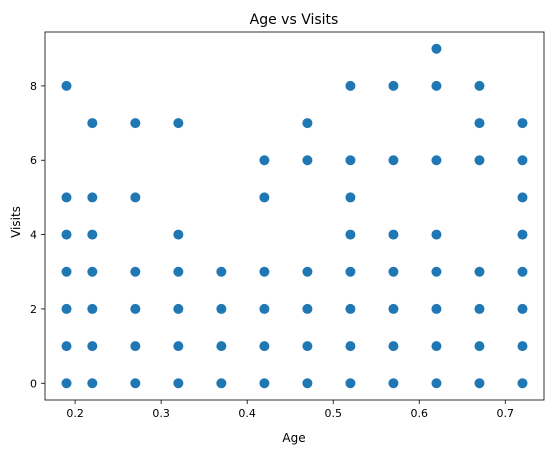 Image resolution: width=554 pixels, height=455 pixels. I want to click on y-axis-label: Visits, so click(16, 222).